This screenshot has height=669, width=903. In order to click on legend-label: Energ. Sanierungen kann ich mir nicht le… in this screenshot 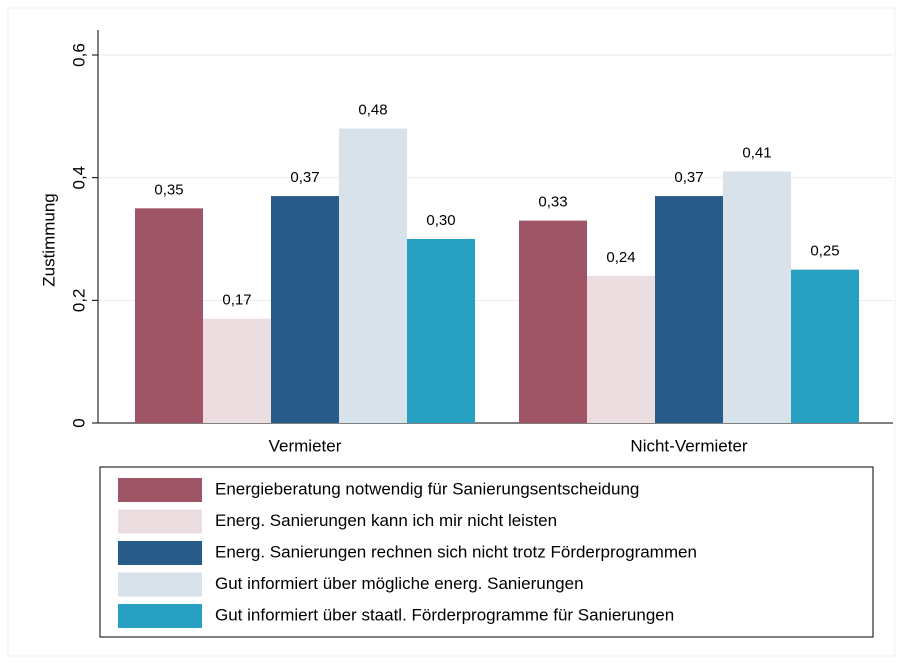, I will do `click(386, 520)`.